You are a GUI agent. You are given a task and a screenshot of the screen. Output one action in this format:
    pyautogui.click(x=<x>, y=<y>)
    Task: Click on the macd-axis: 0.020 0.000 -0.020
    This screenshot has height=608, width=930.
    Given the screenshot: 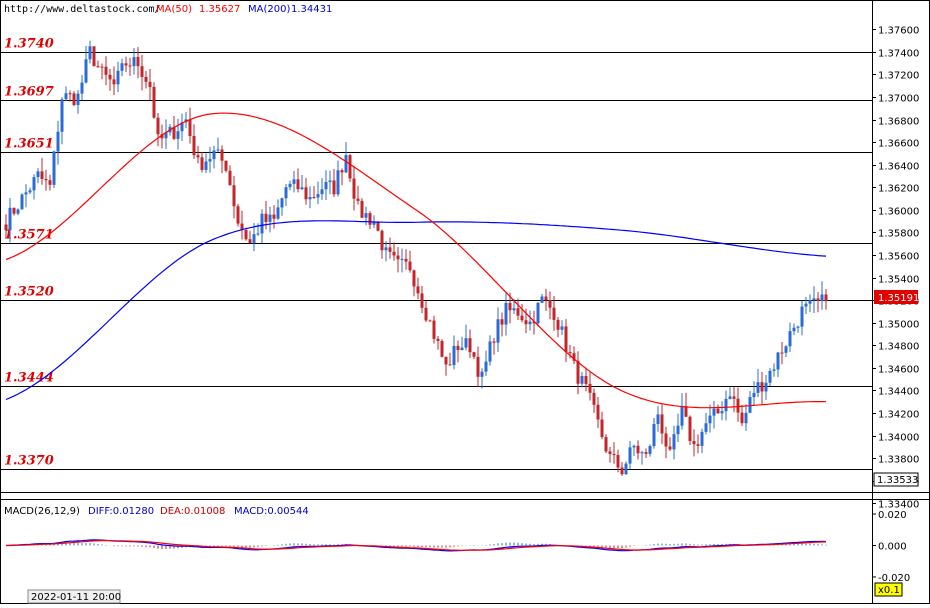 What is the action you would take?
    pyautogui.click(x=891, y=547)
    